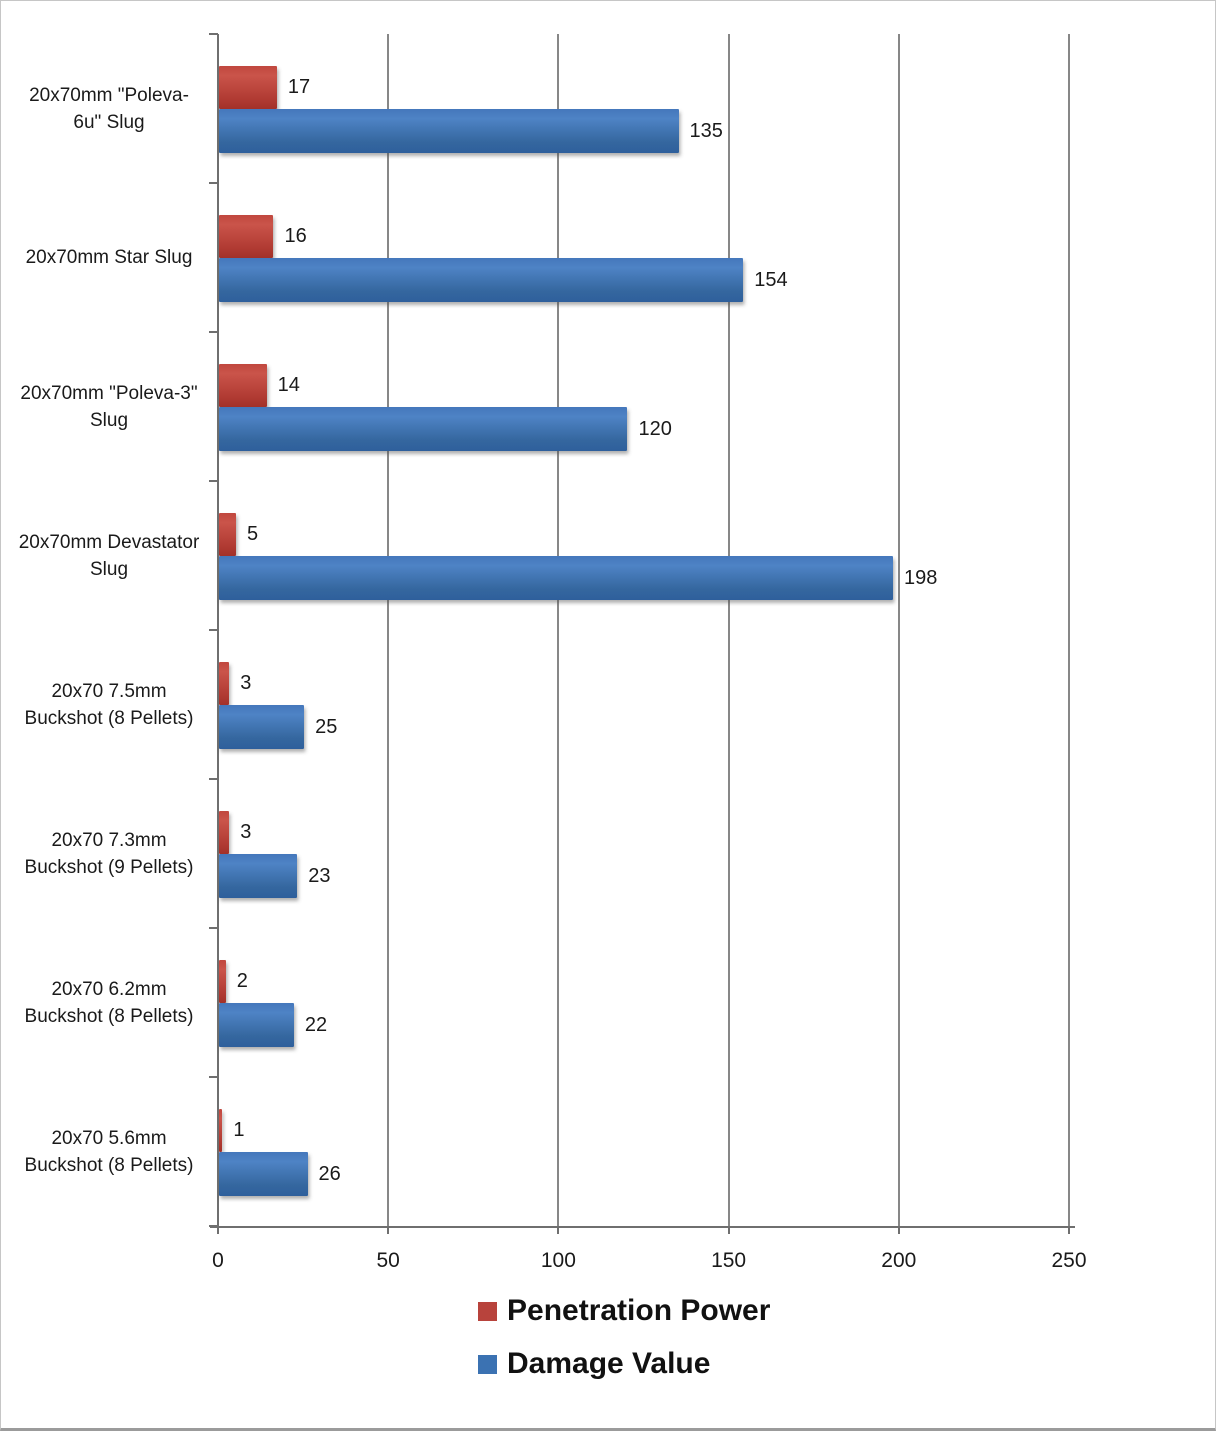 Image resolution: width=1216 pixels, height=1431 pixels. What do you see at coordinates (639, 1310) in the screenshot?
I see `legend-label-penetration: Penetration Power` at bounding box center [639, 1310].